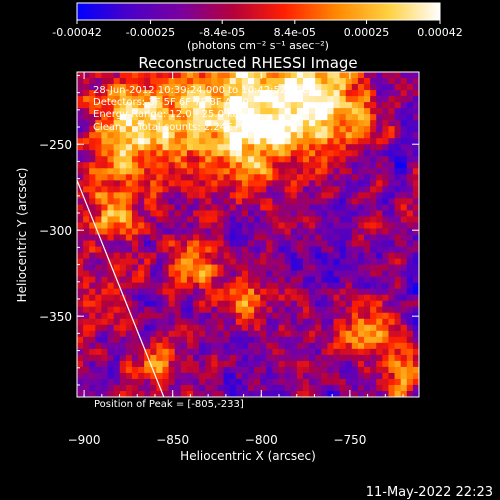 The width and height of the screenshot is (500, 500). I want to click on colorbar-tick-label: 8.4e-05, so click(295, 32).